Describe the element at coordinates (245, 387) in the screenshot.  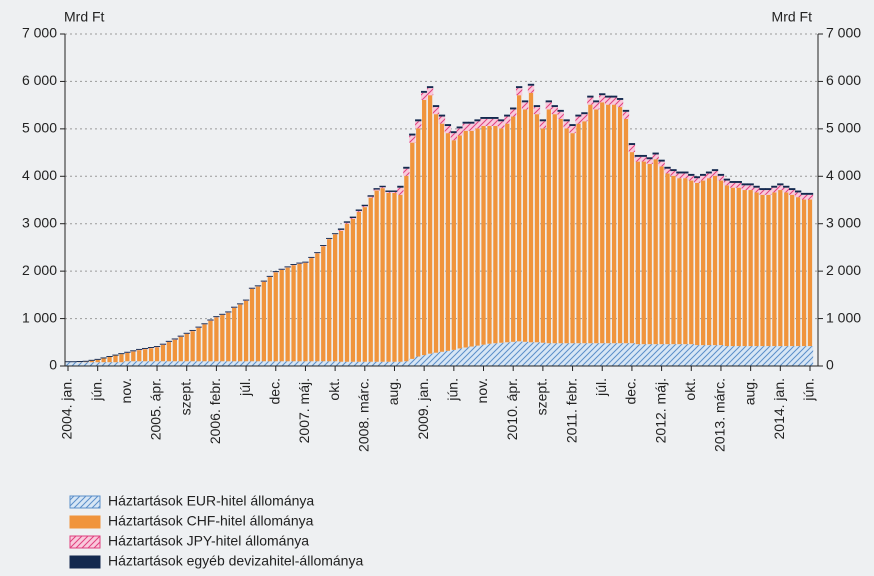
I see `x-tick-label: júl.` at that location.